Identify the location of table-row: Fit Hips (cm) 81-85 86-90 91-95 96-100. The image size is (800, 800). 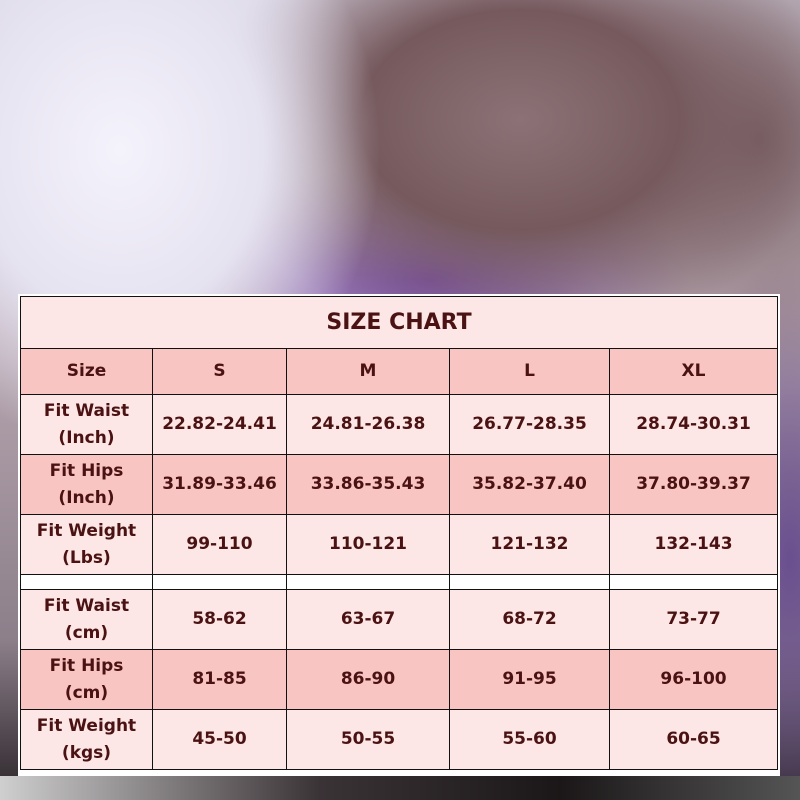
(399, 679).